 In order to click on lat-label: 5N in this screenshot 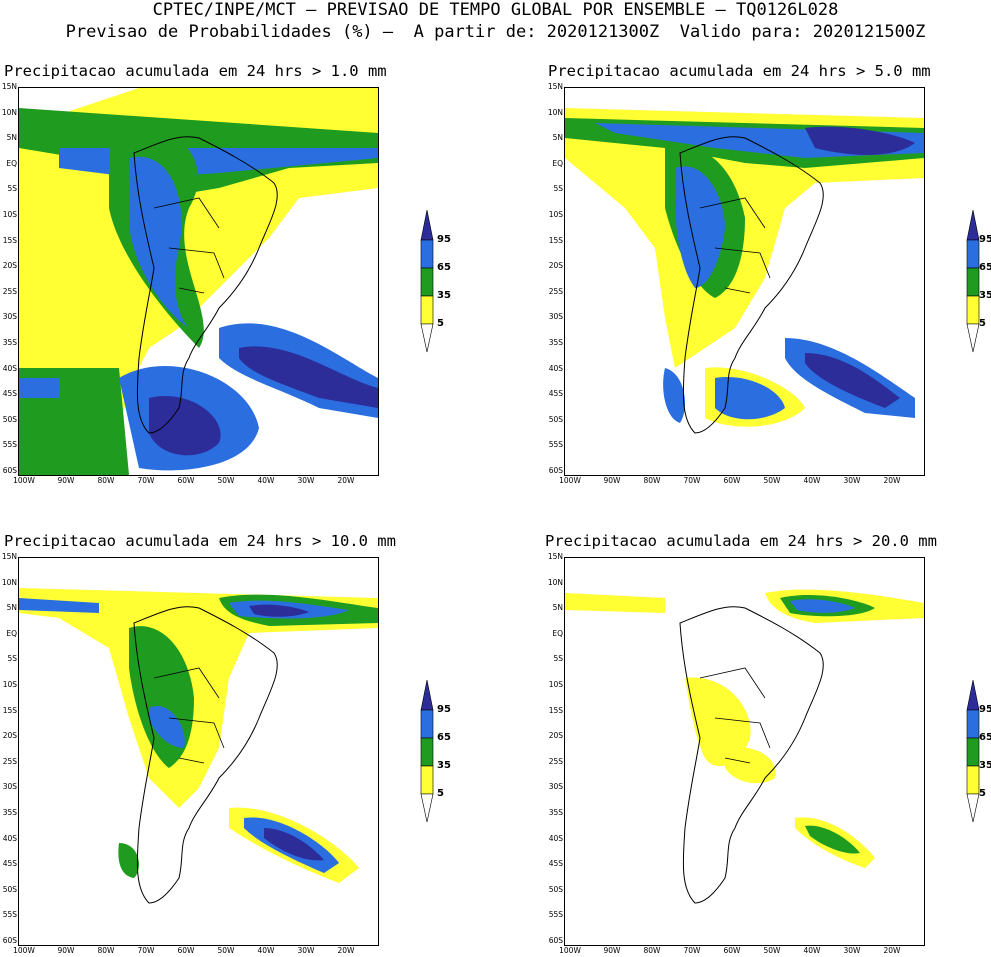, I will do `click(11, 608)`.